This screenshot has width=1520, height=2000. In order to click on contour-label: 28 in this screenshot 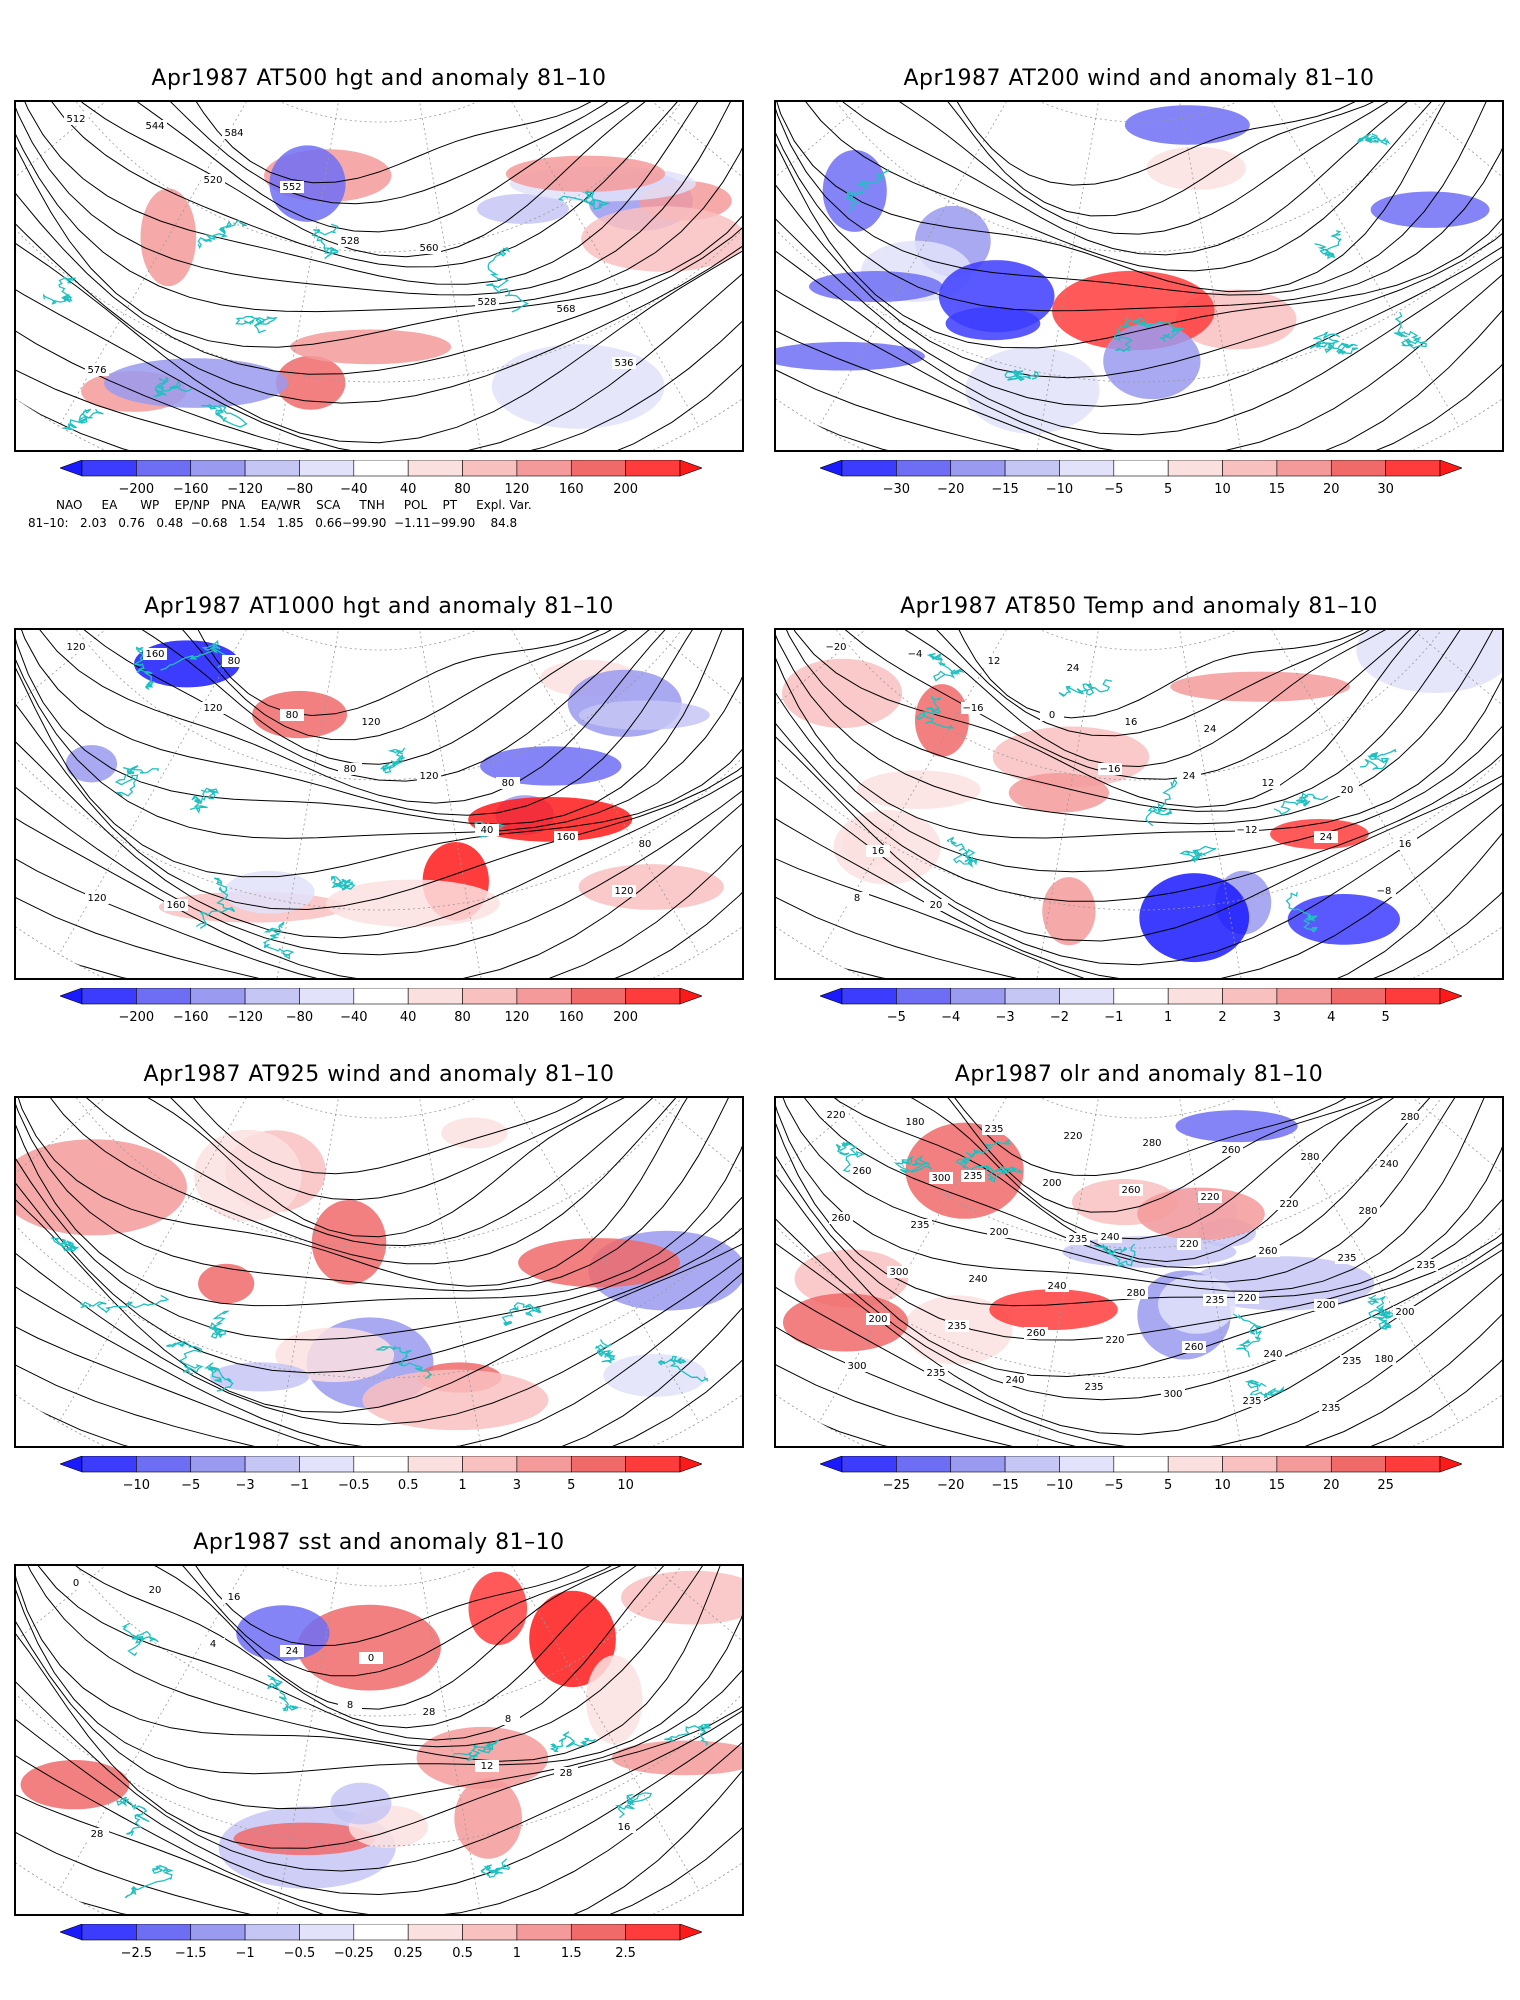, I will do `click(566, 1773)`.